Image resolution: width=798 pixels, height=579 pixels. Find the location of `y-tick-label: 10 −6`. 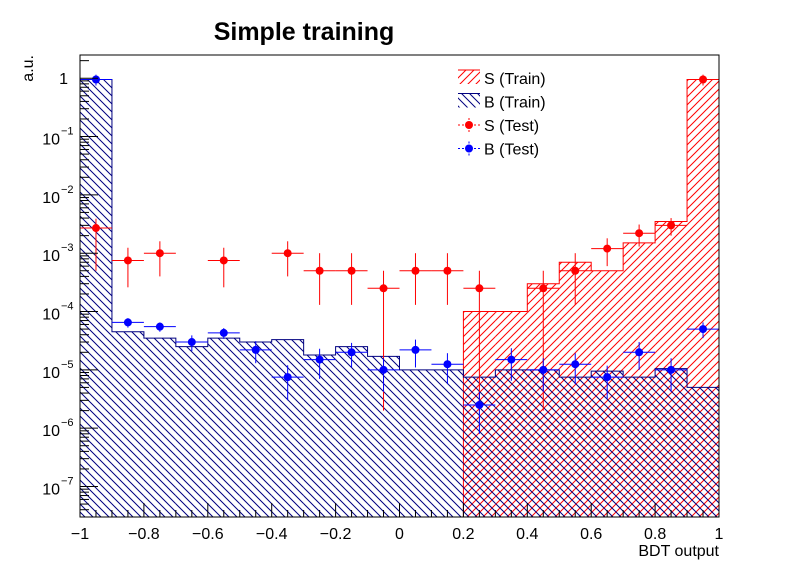

y-tick-label: 10 −6 is located at coordinates (57, 428).